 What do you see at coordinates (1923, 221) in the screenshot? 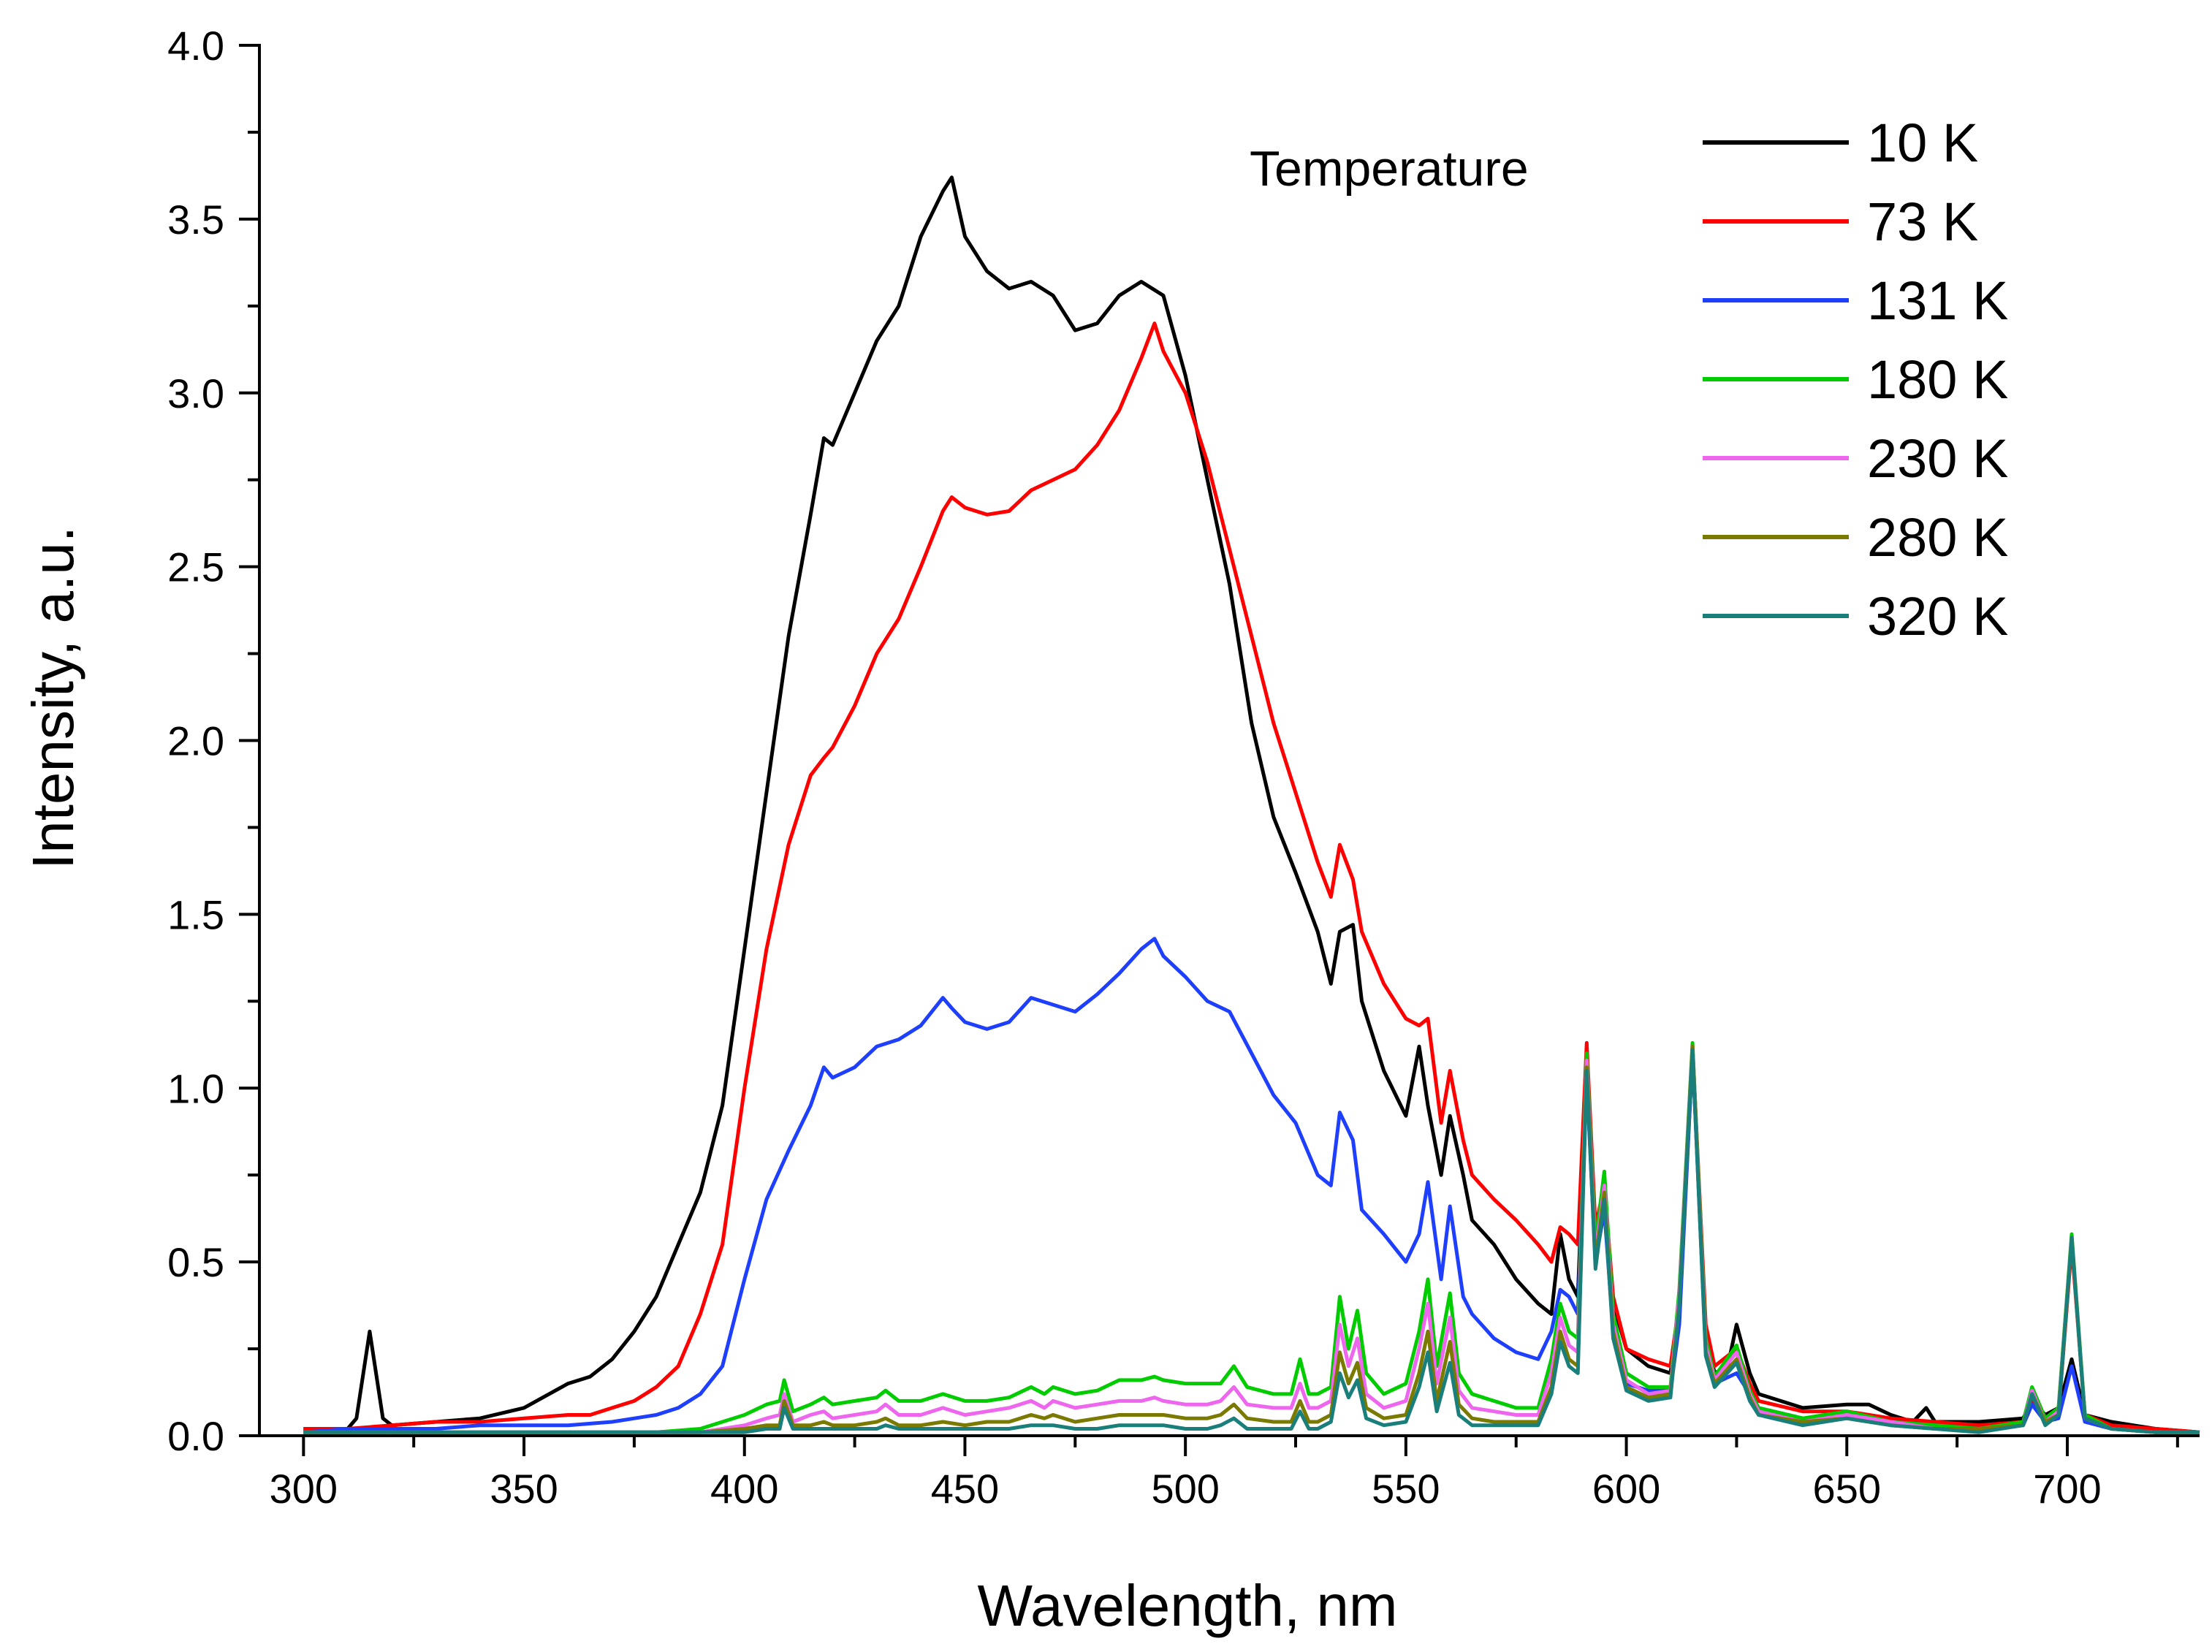
I see `legend-label: 73 K` at bounding box center [1923, 221].